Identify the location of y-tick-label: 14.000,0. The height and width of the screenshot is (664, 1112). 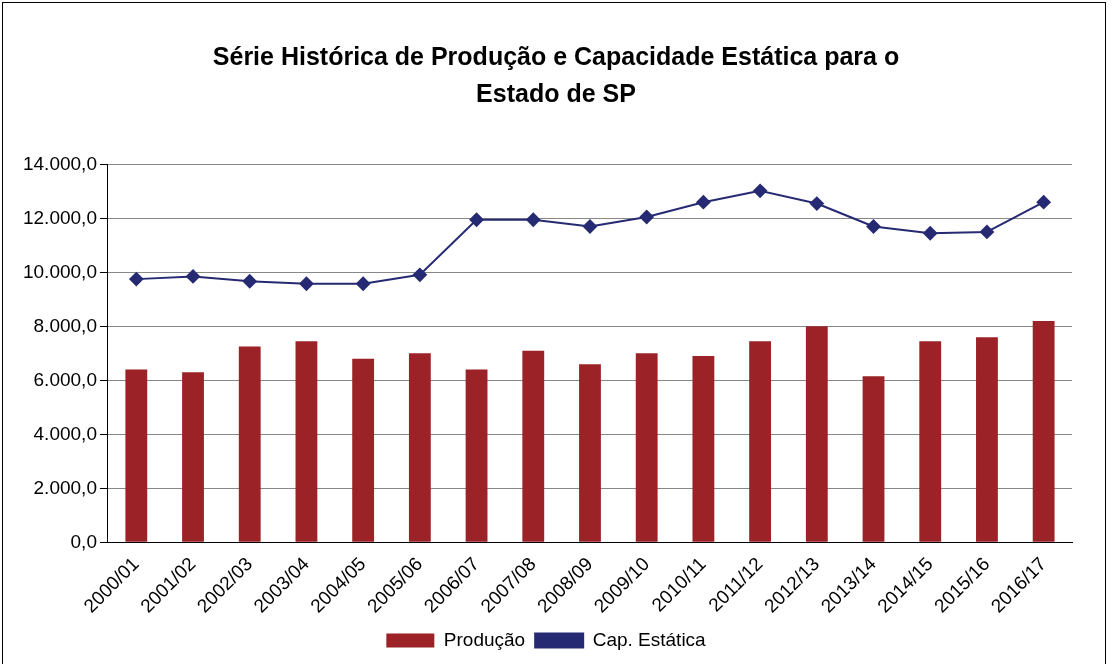
(59, 163).